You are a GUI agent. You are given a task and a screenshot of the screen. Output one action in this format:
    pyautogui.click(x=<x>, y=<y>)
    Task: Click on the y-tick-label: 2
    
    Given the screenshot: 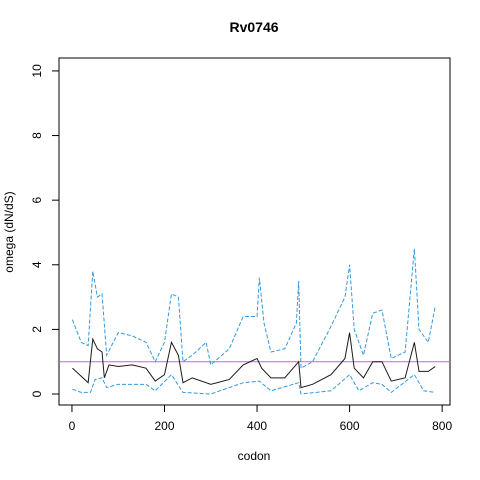 What is the action you would take?
    pyautogui.click(x=37, y=329)
    